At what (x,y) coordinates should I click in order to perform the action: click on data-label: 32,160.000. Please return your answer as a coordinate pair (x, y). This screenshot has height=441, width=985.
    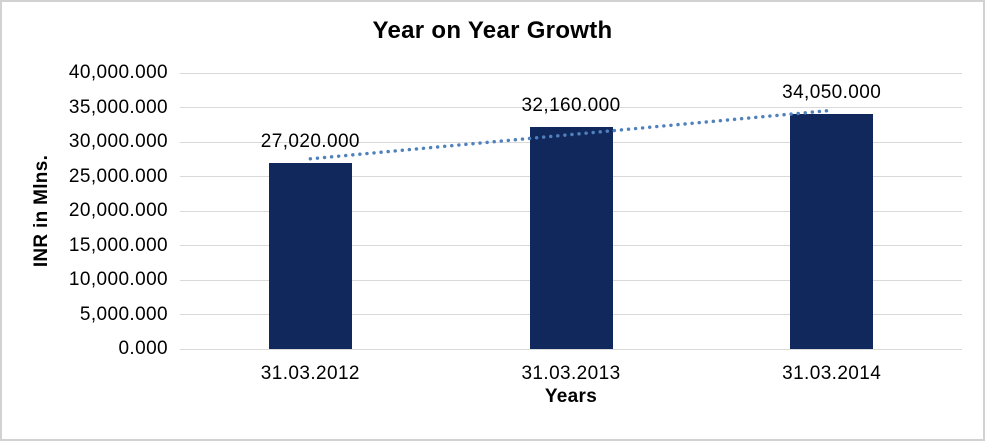
    Looking at the image, I should click on (571, 106).